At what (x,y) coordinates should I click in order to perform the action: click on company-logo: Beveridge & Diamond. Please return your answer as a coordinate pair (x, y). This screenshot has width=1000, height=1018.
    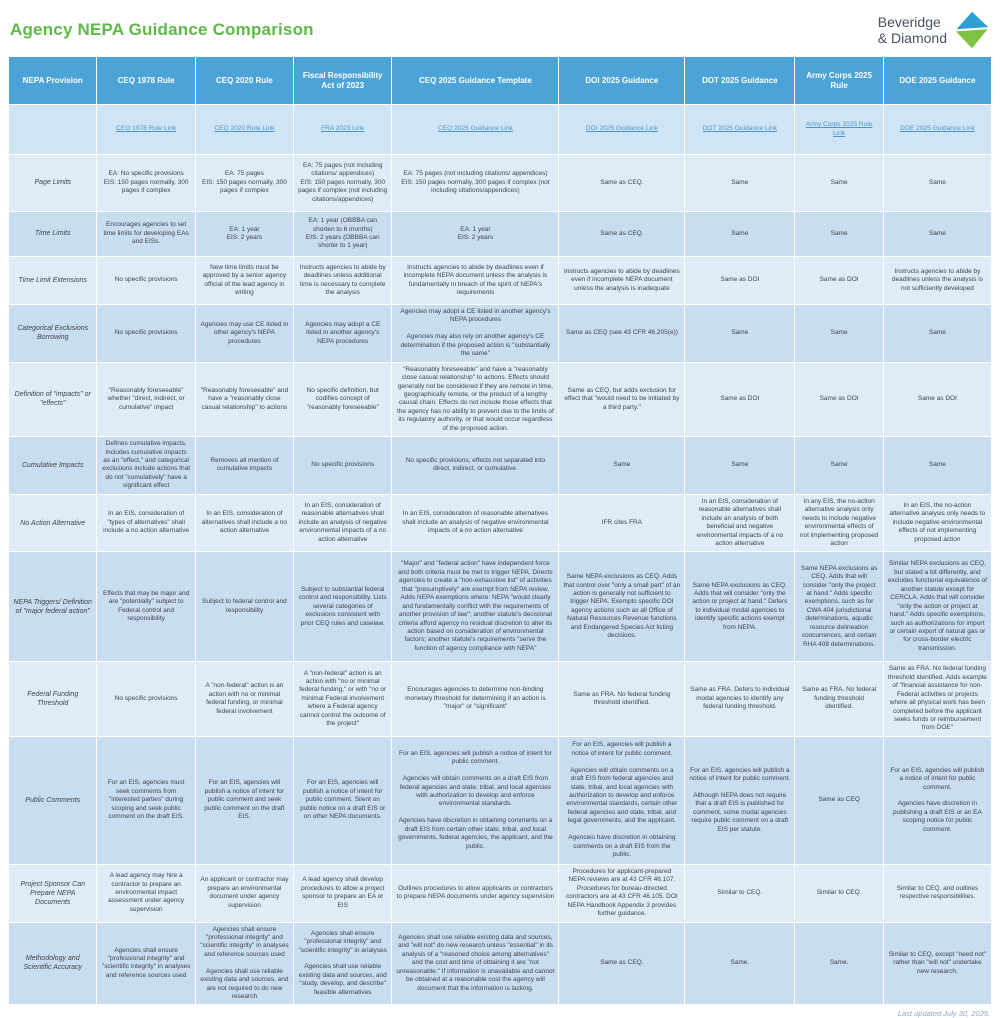
    Looking at the image, I should click on (934, 30).